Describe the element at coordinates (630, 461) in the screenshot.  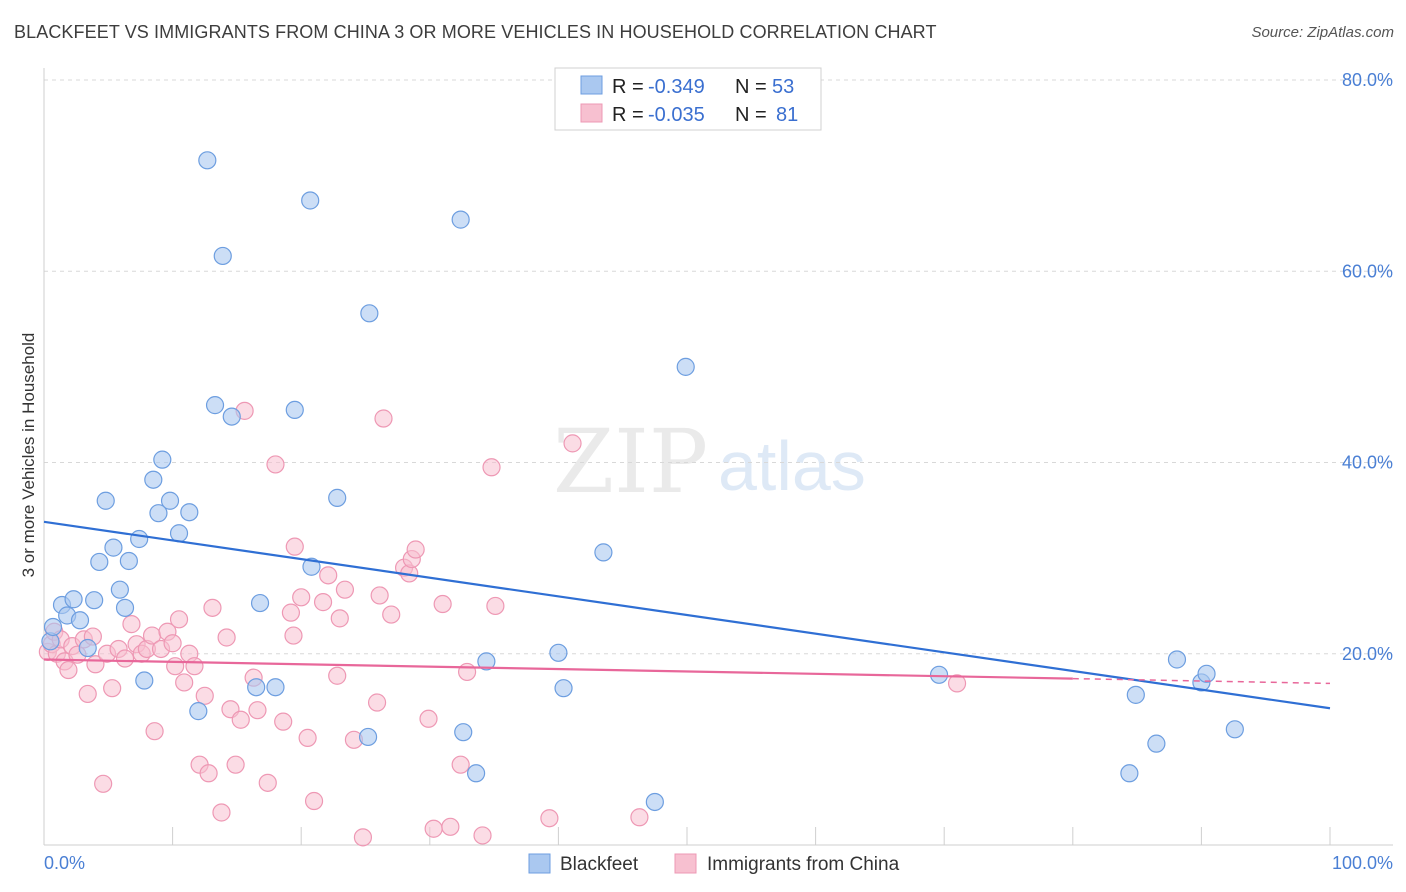
I see `watermark-zip: ZIP` at that location.